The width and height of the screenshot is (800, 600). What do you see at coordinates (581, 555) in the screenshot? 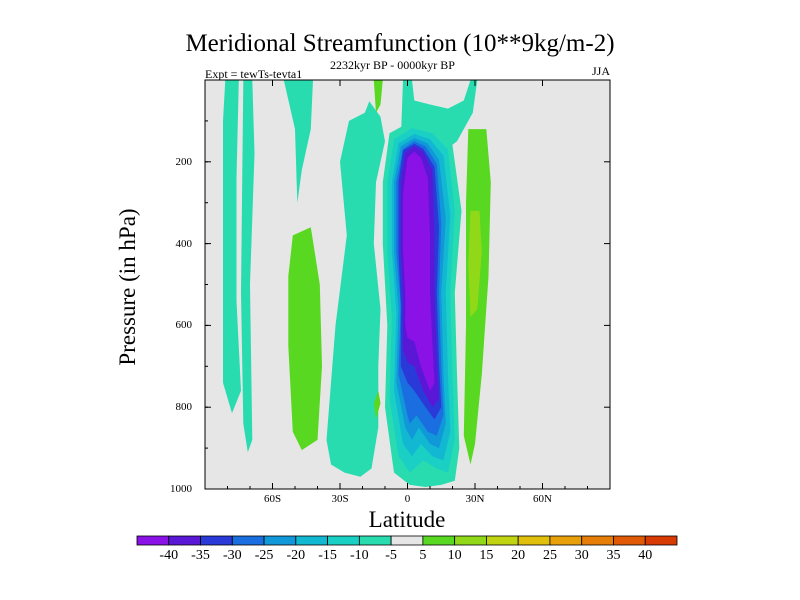
I see `colorbar-tick-label: 30` at bounding box center [581, 555].